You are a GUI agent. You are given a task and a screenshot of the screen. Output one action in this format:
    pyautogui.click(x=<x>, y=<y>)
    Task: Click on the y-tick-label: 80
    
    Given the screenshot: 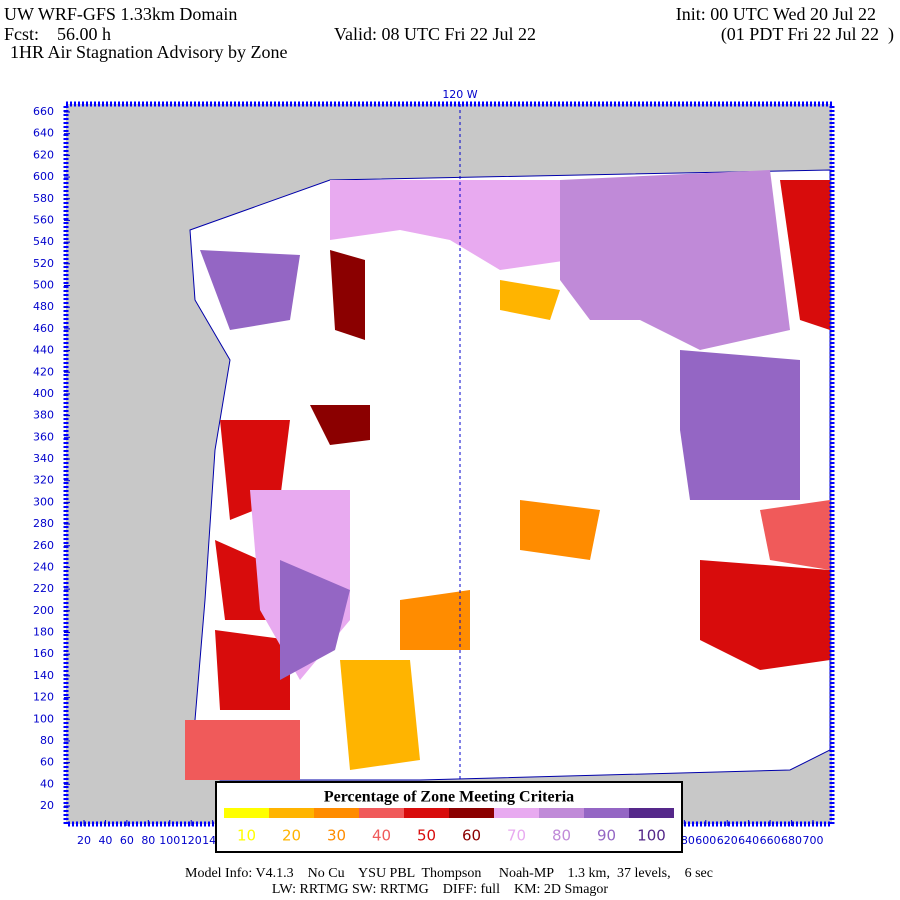 What is the action you would take?
    pyautogui.click(x=47, y=740)
    